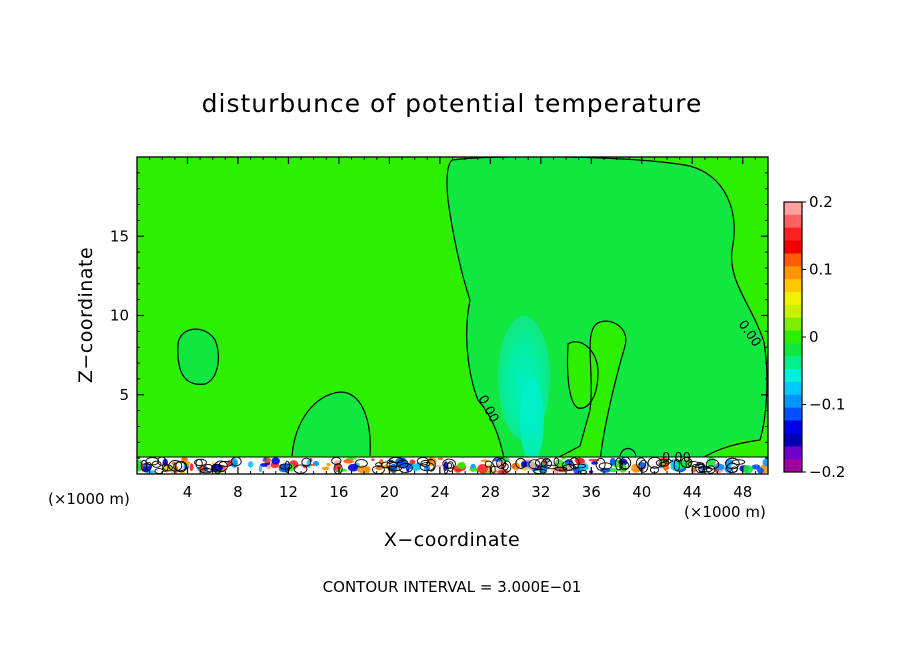 The height and width of the screenshot is (654, 904). I want to click on colorbar-label-3: −0.1, so click(827, 405).